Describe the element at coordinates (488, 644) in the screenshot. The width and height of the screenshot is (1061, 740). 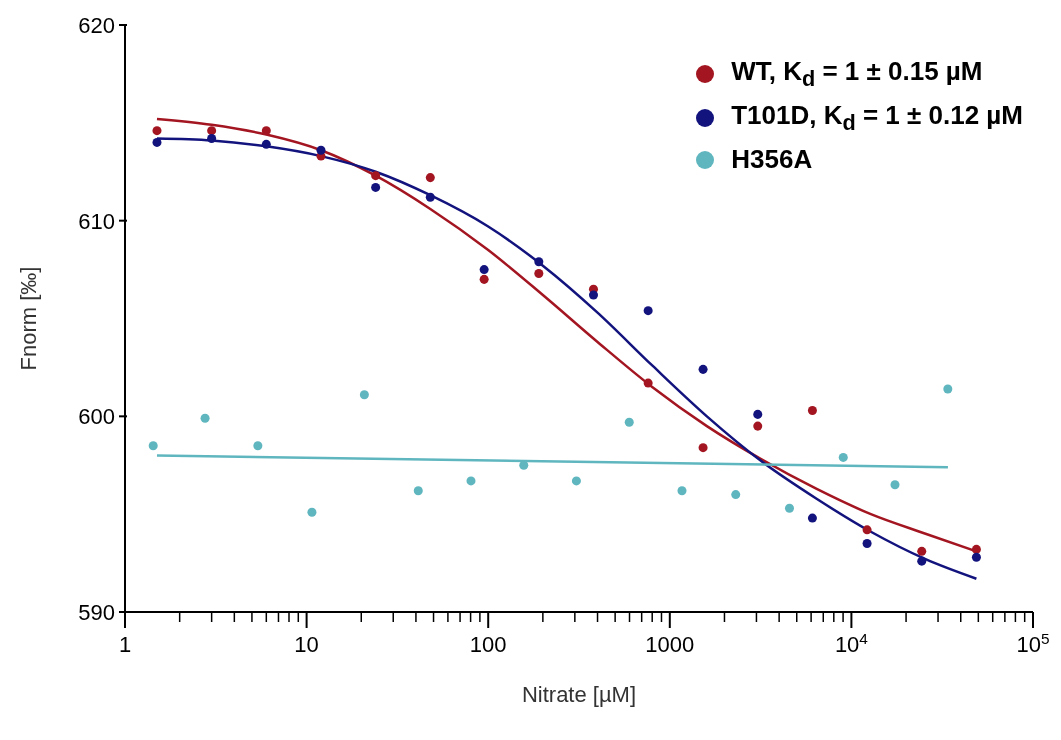
I see `x-tick-label: 100` at that location.